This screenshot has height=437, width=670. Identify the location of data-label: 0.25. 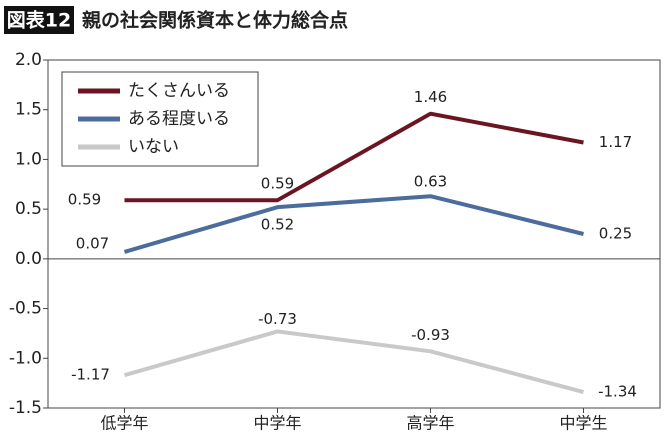
(615, 234).